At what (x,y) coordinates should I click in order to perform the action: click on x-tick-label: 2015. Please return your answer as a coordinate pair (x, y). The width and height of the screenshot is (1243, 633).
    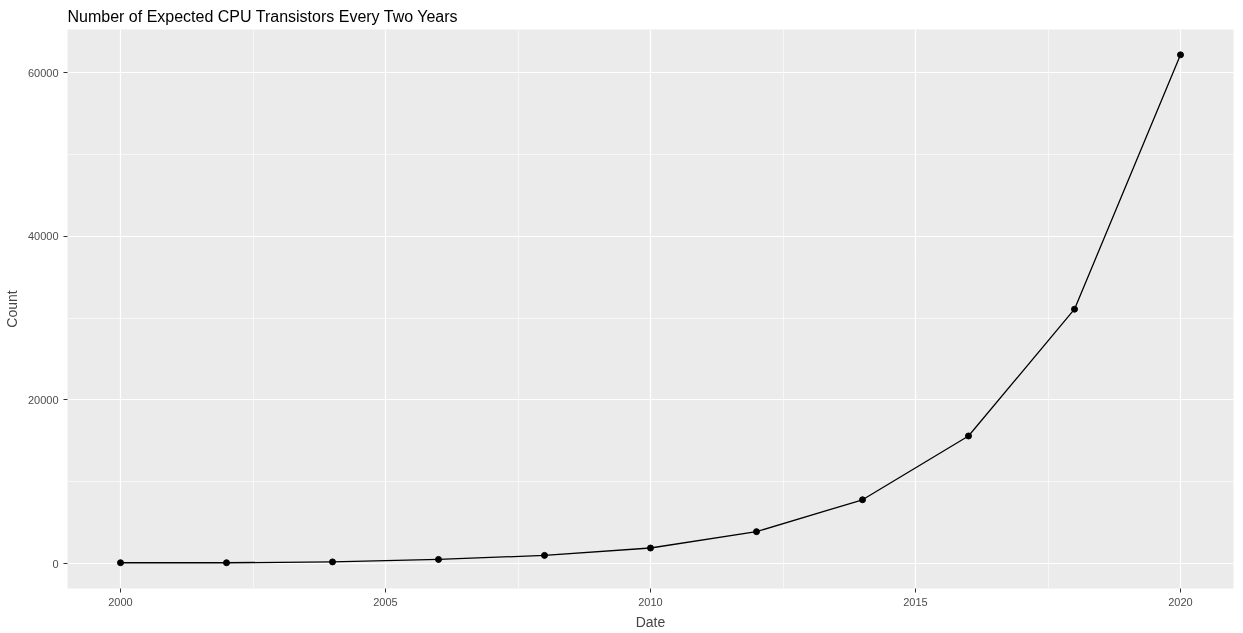
    Looking at the image, I should click on (915, 601).